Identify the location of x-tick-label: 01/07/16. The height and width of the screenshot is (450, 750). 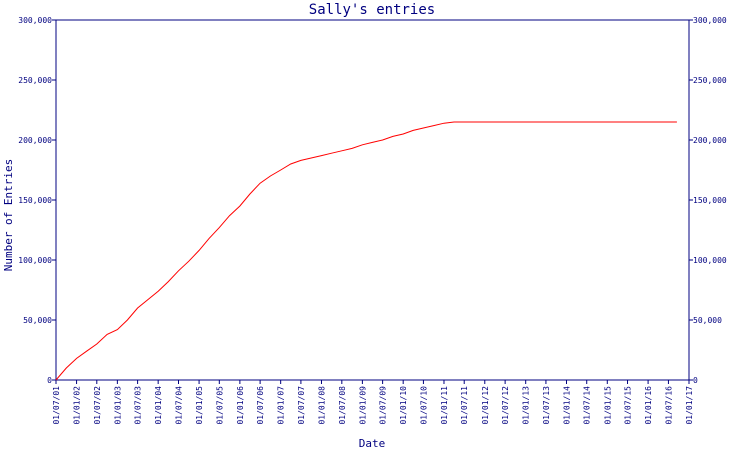
(668, 405).